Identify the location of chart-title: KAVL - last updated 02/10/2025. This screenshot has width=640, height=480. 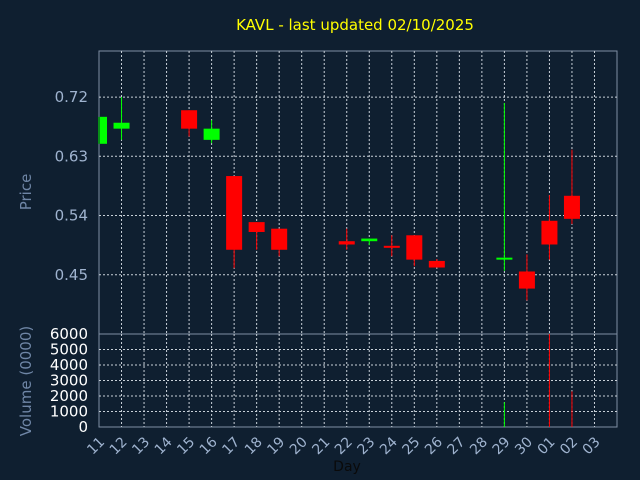
(355, 25).